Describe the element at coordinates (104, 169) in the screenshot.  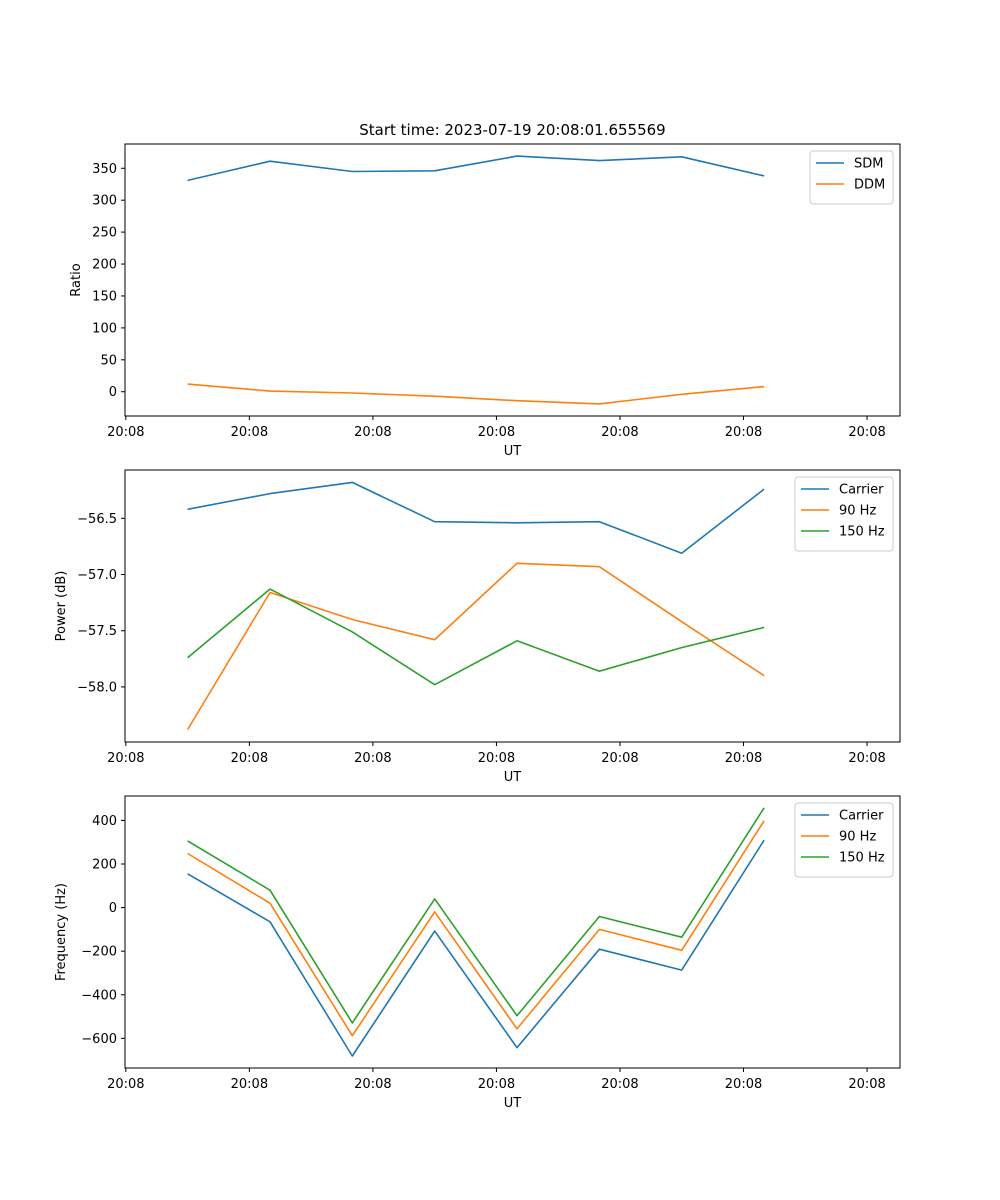
I see `y-tick-label: 350` at that location.